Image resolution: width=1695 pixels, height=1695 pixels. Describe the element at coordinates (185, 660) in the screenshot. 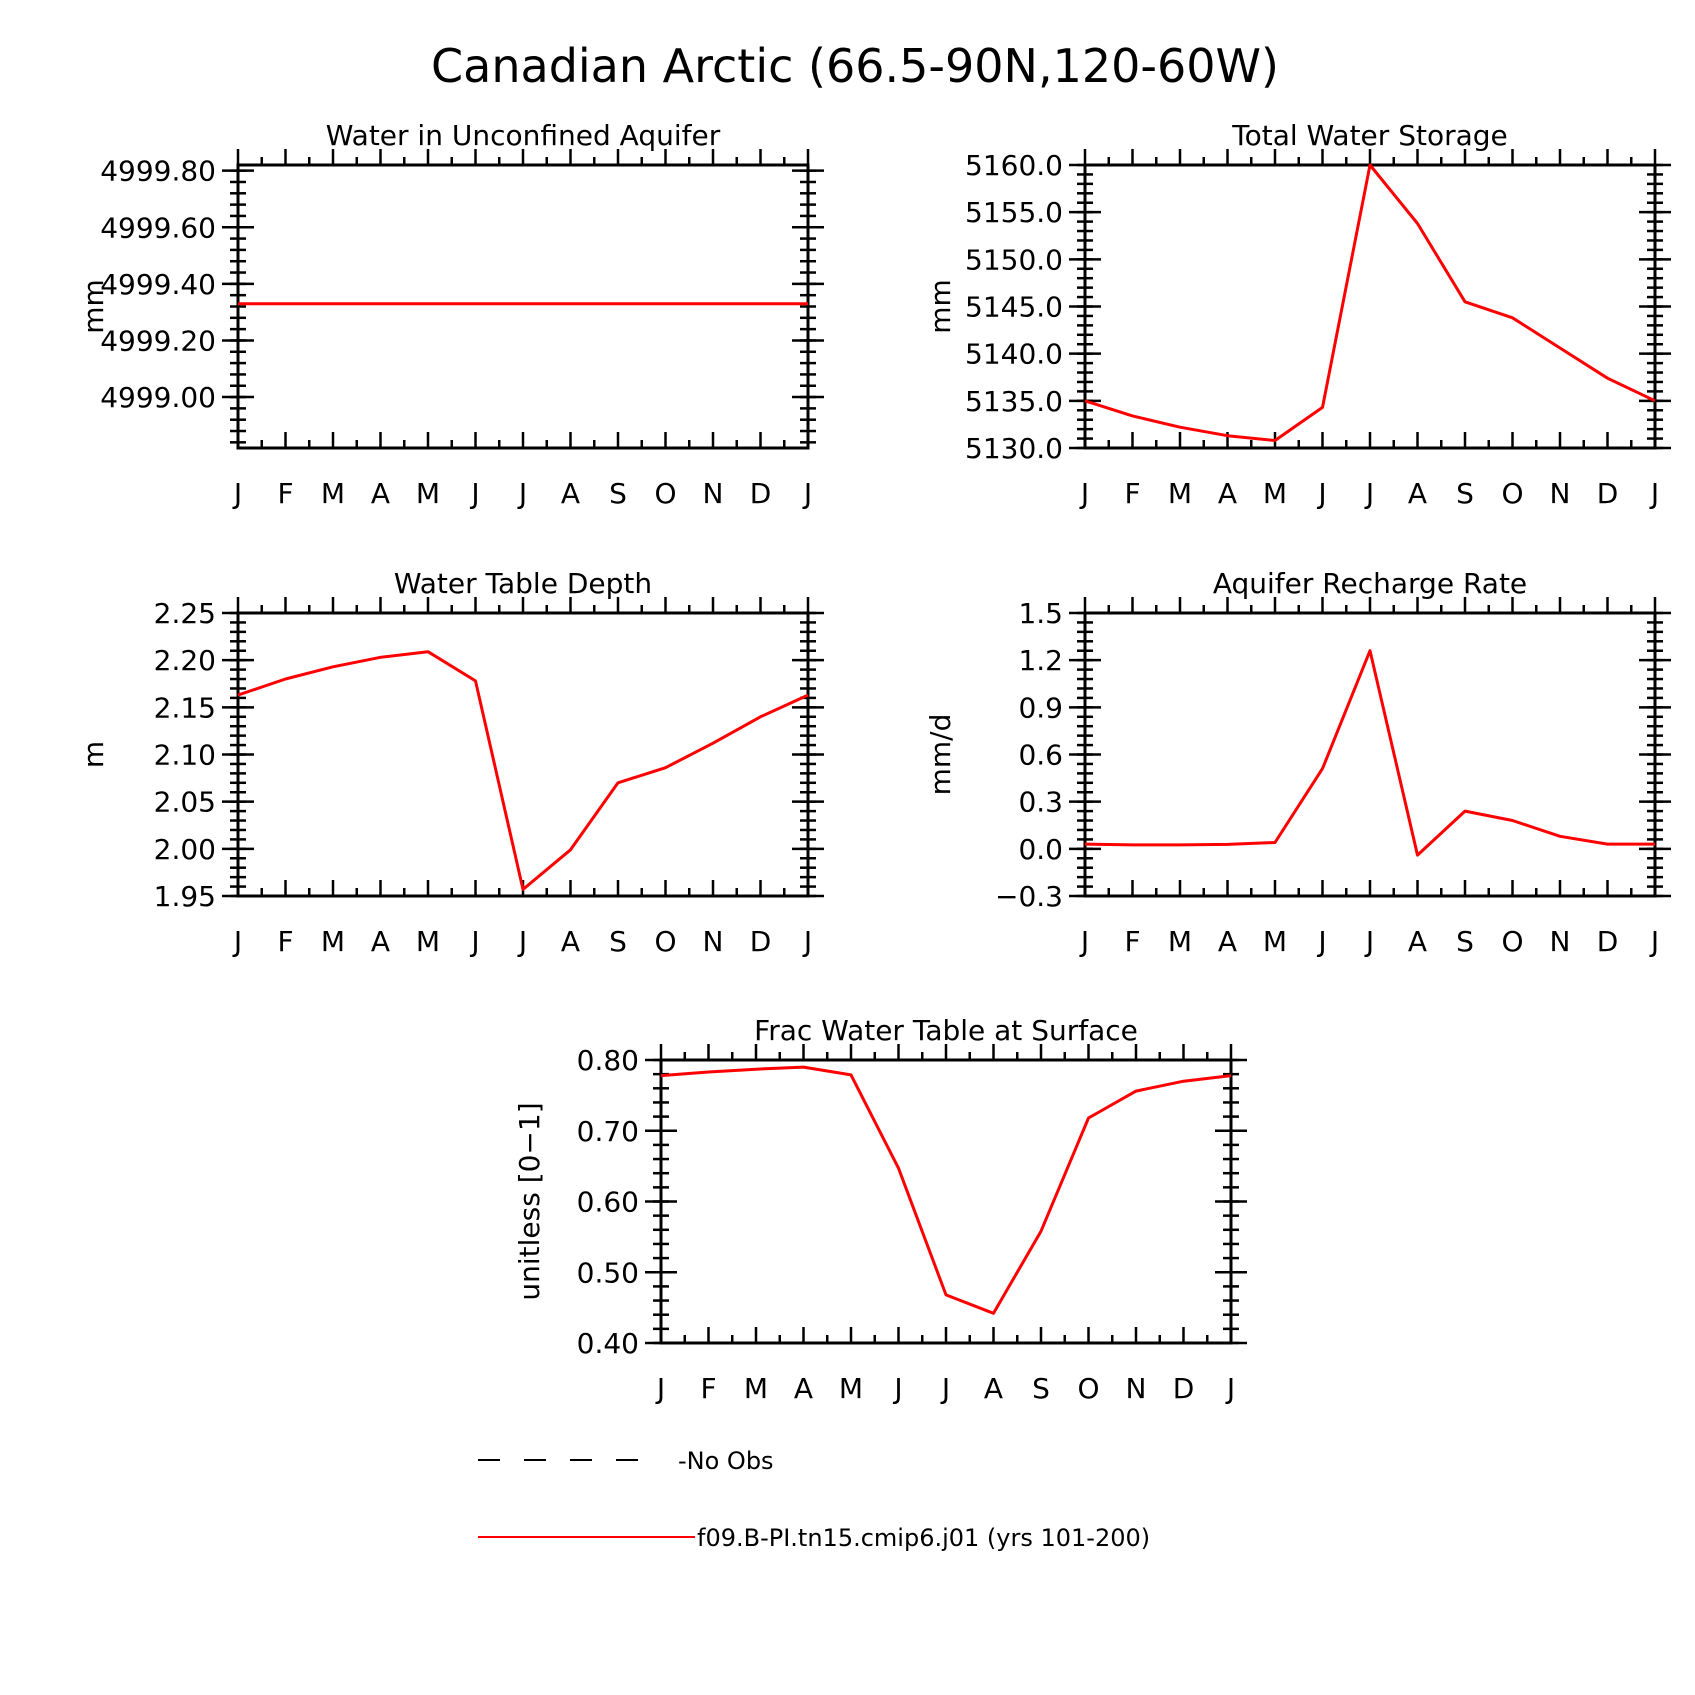

I see `y-tick-label: 2.20` at that location.